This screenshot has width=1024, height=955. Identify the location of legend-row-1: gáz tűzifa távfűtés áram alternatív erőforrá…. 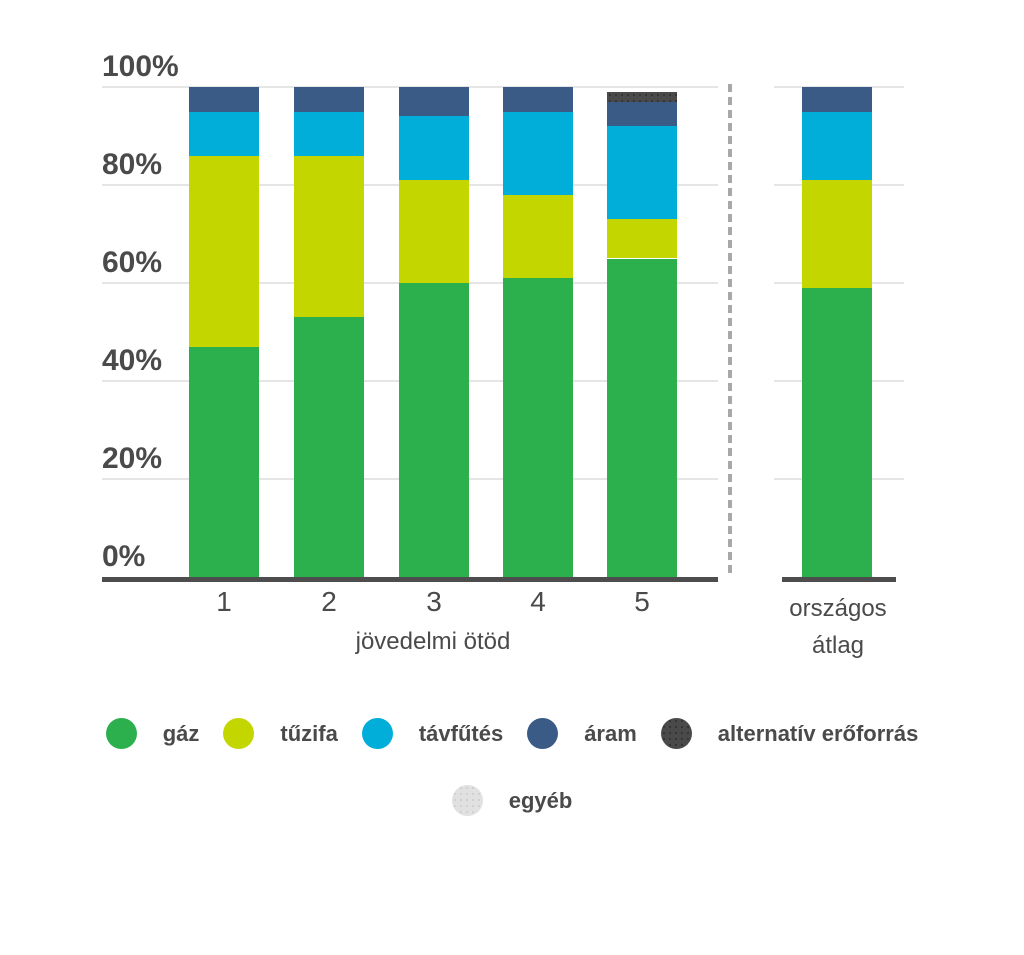
(512, 733).